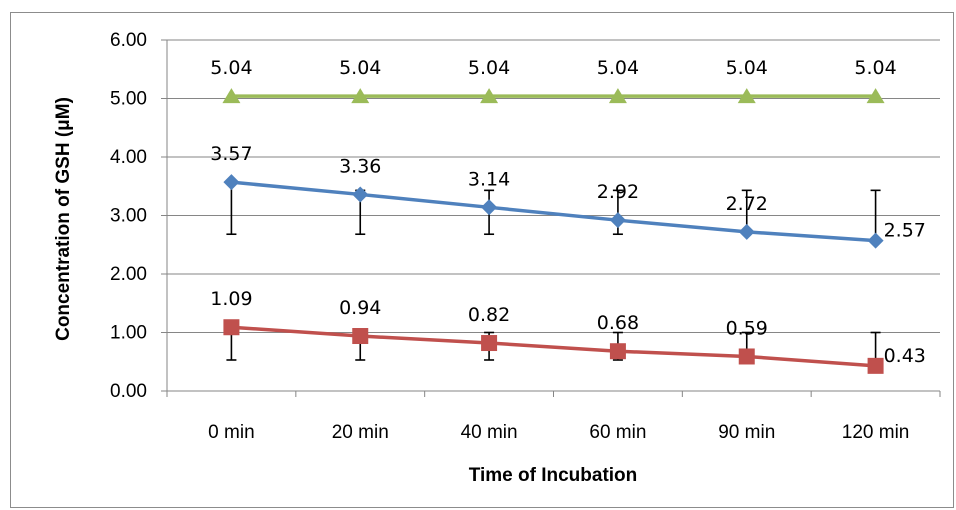  Describe the element at coordinates (876, 432) in the screenshot. I see `x-tick-label: 120 min` at that location.